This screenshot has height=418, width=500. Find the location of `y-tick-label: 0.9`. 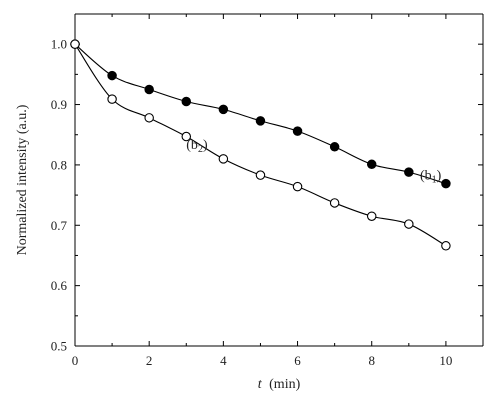

y-tick-label: 0.9 is located at coordinates (59, 104).